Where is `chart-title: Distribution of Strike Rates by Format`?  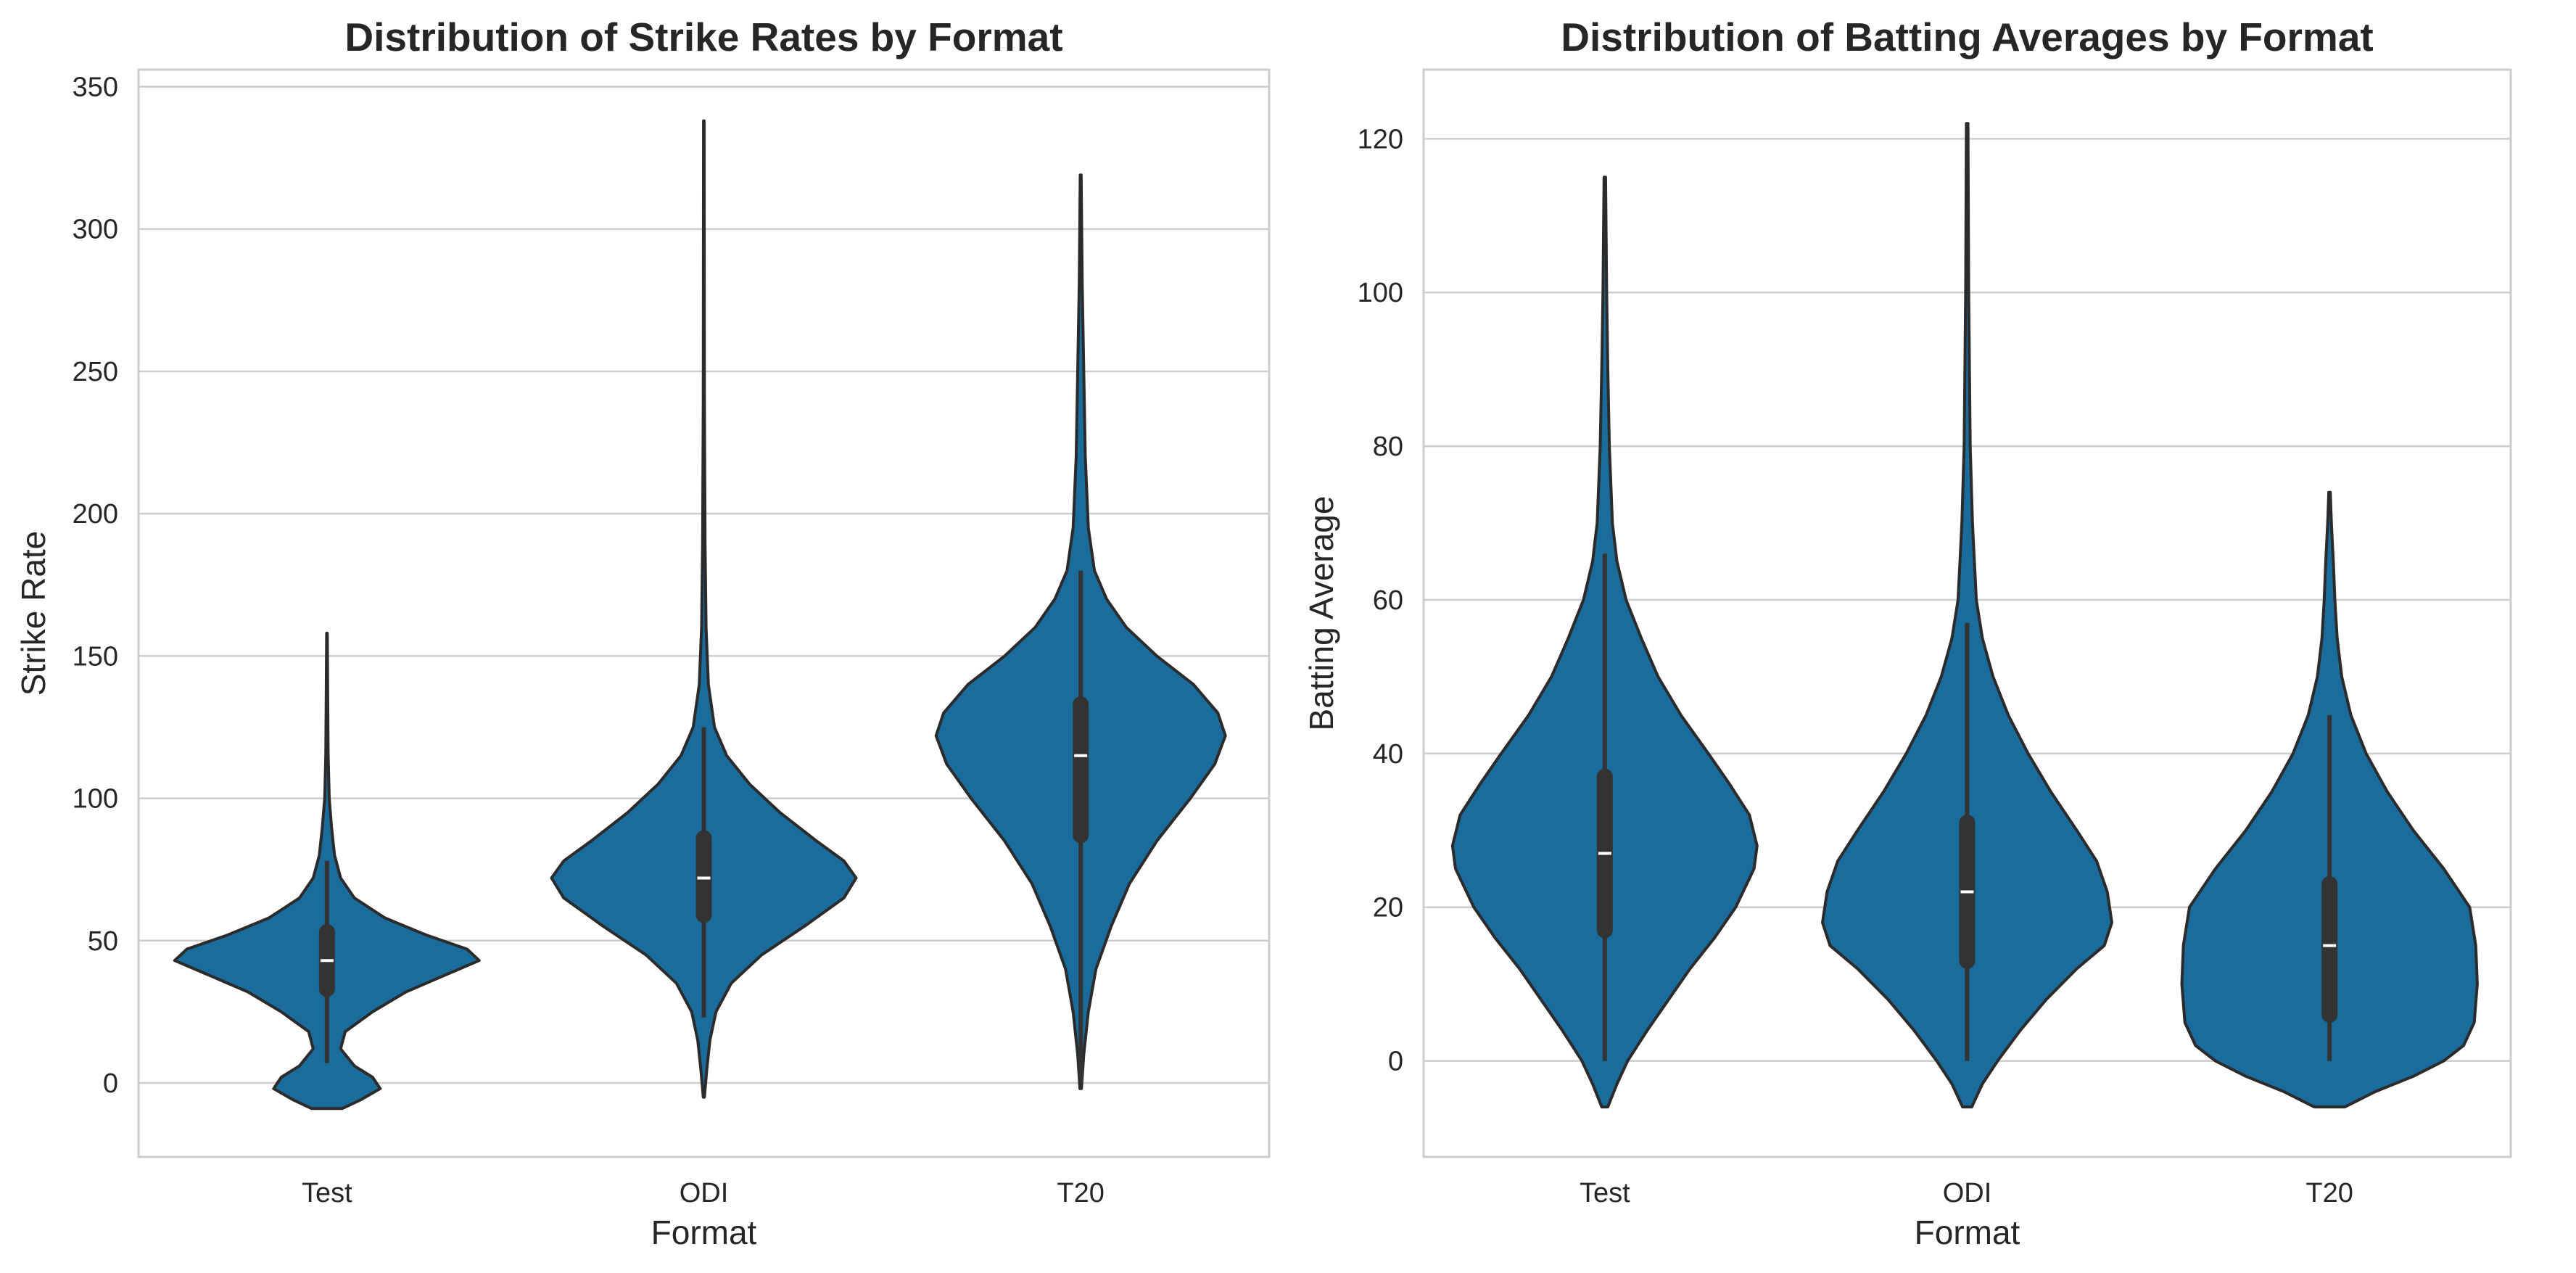
chart-title: Distribution of Strike Rates by Format is located at coordinates (703, 37).